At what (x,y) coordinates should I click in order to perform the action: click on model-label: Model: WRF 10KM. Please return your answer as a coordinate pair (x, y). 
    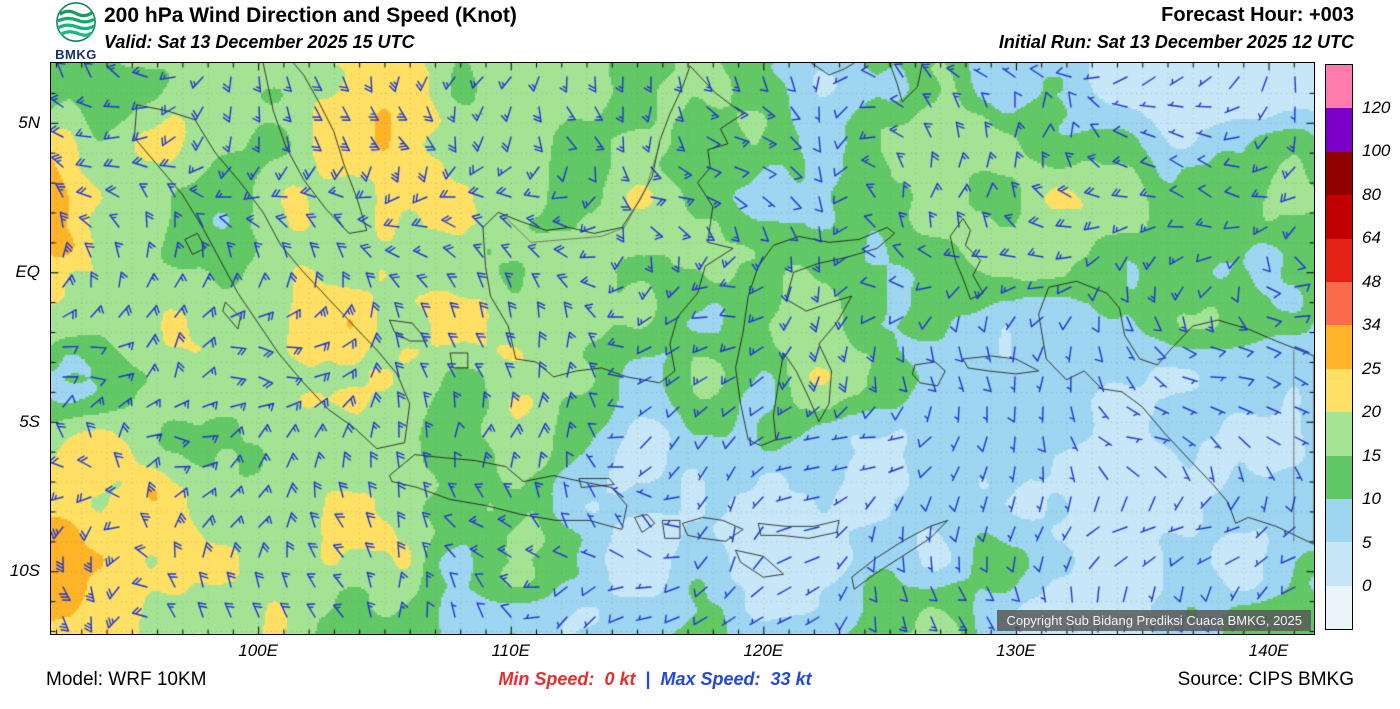
    Looking at the image, I should click on (126, 679).